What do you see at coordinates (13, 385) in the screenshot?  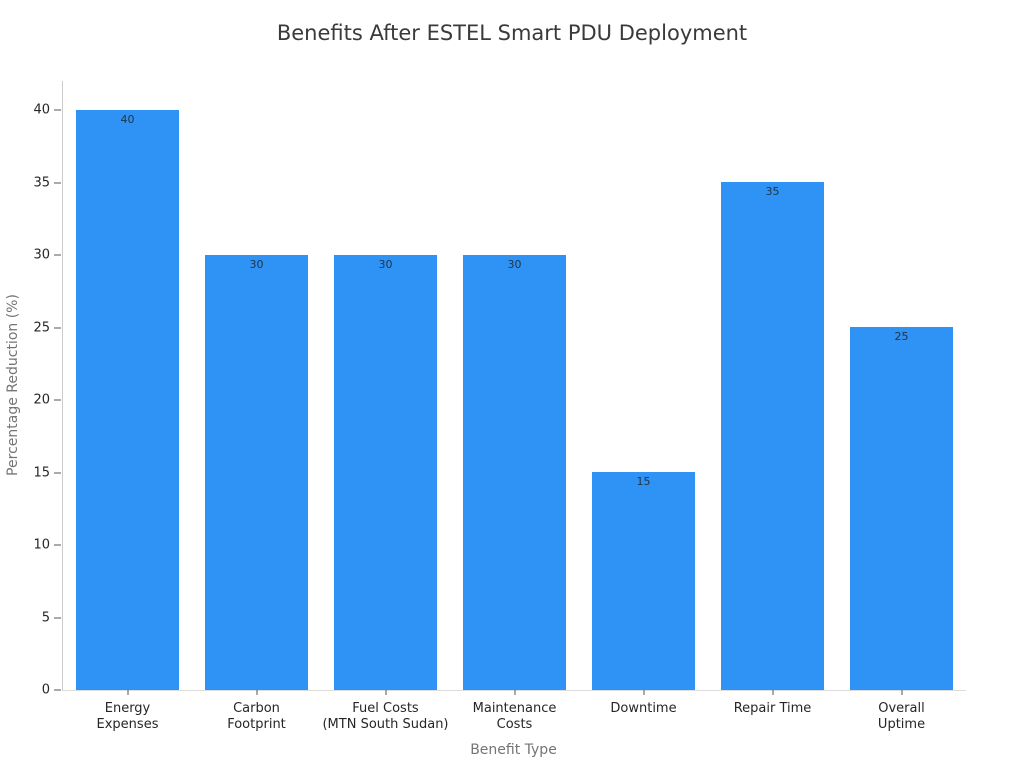 I see `y-axis-title: Percentage Reduction (%)` at bounding box center [13, 385].